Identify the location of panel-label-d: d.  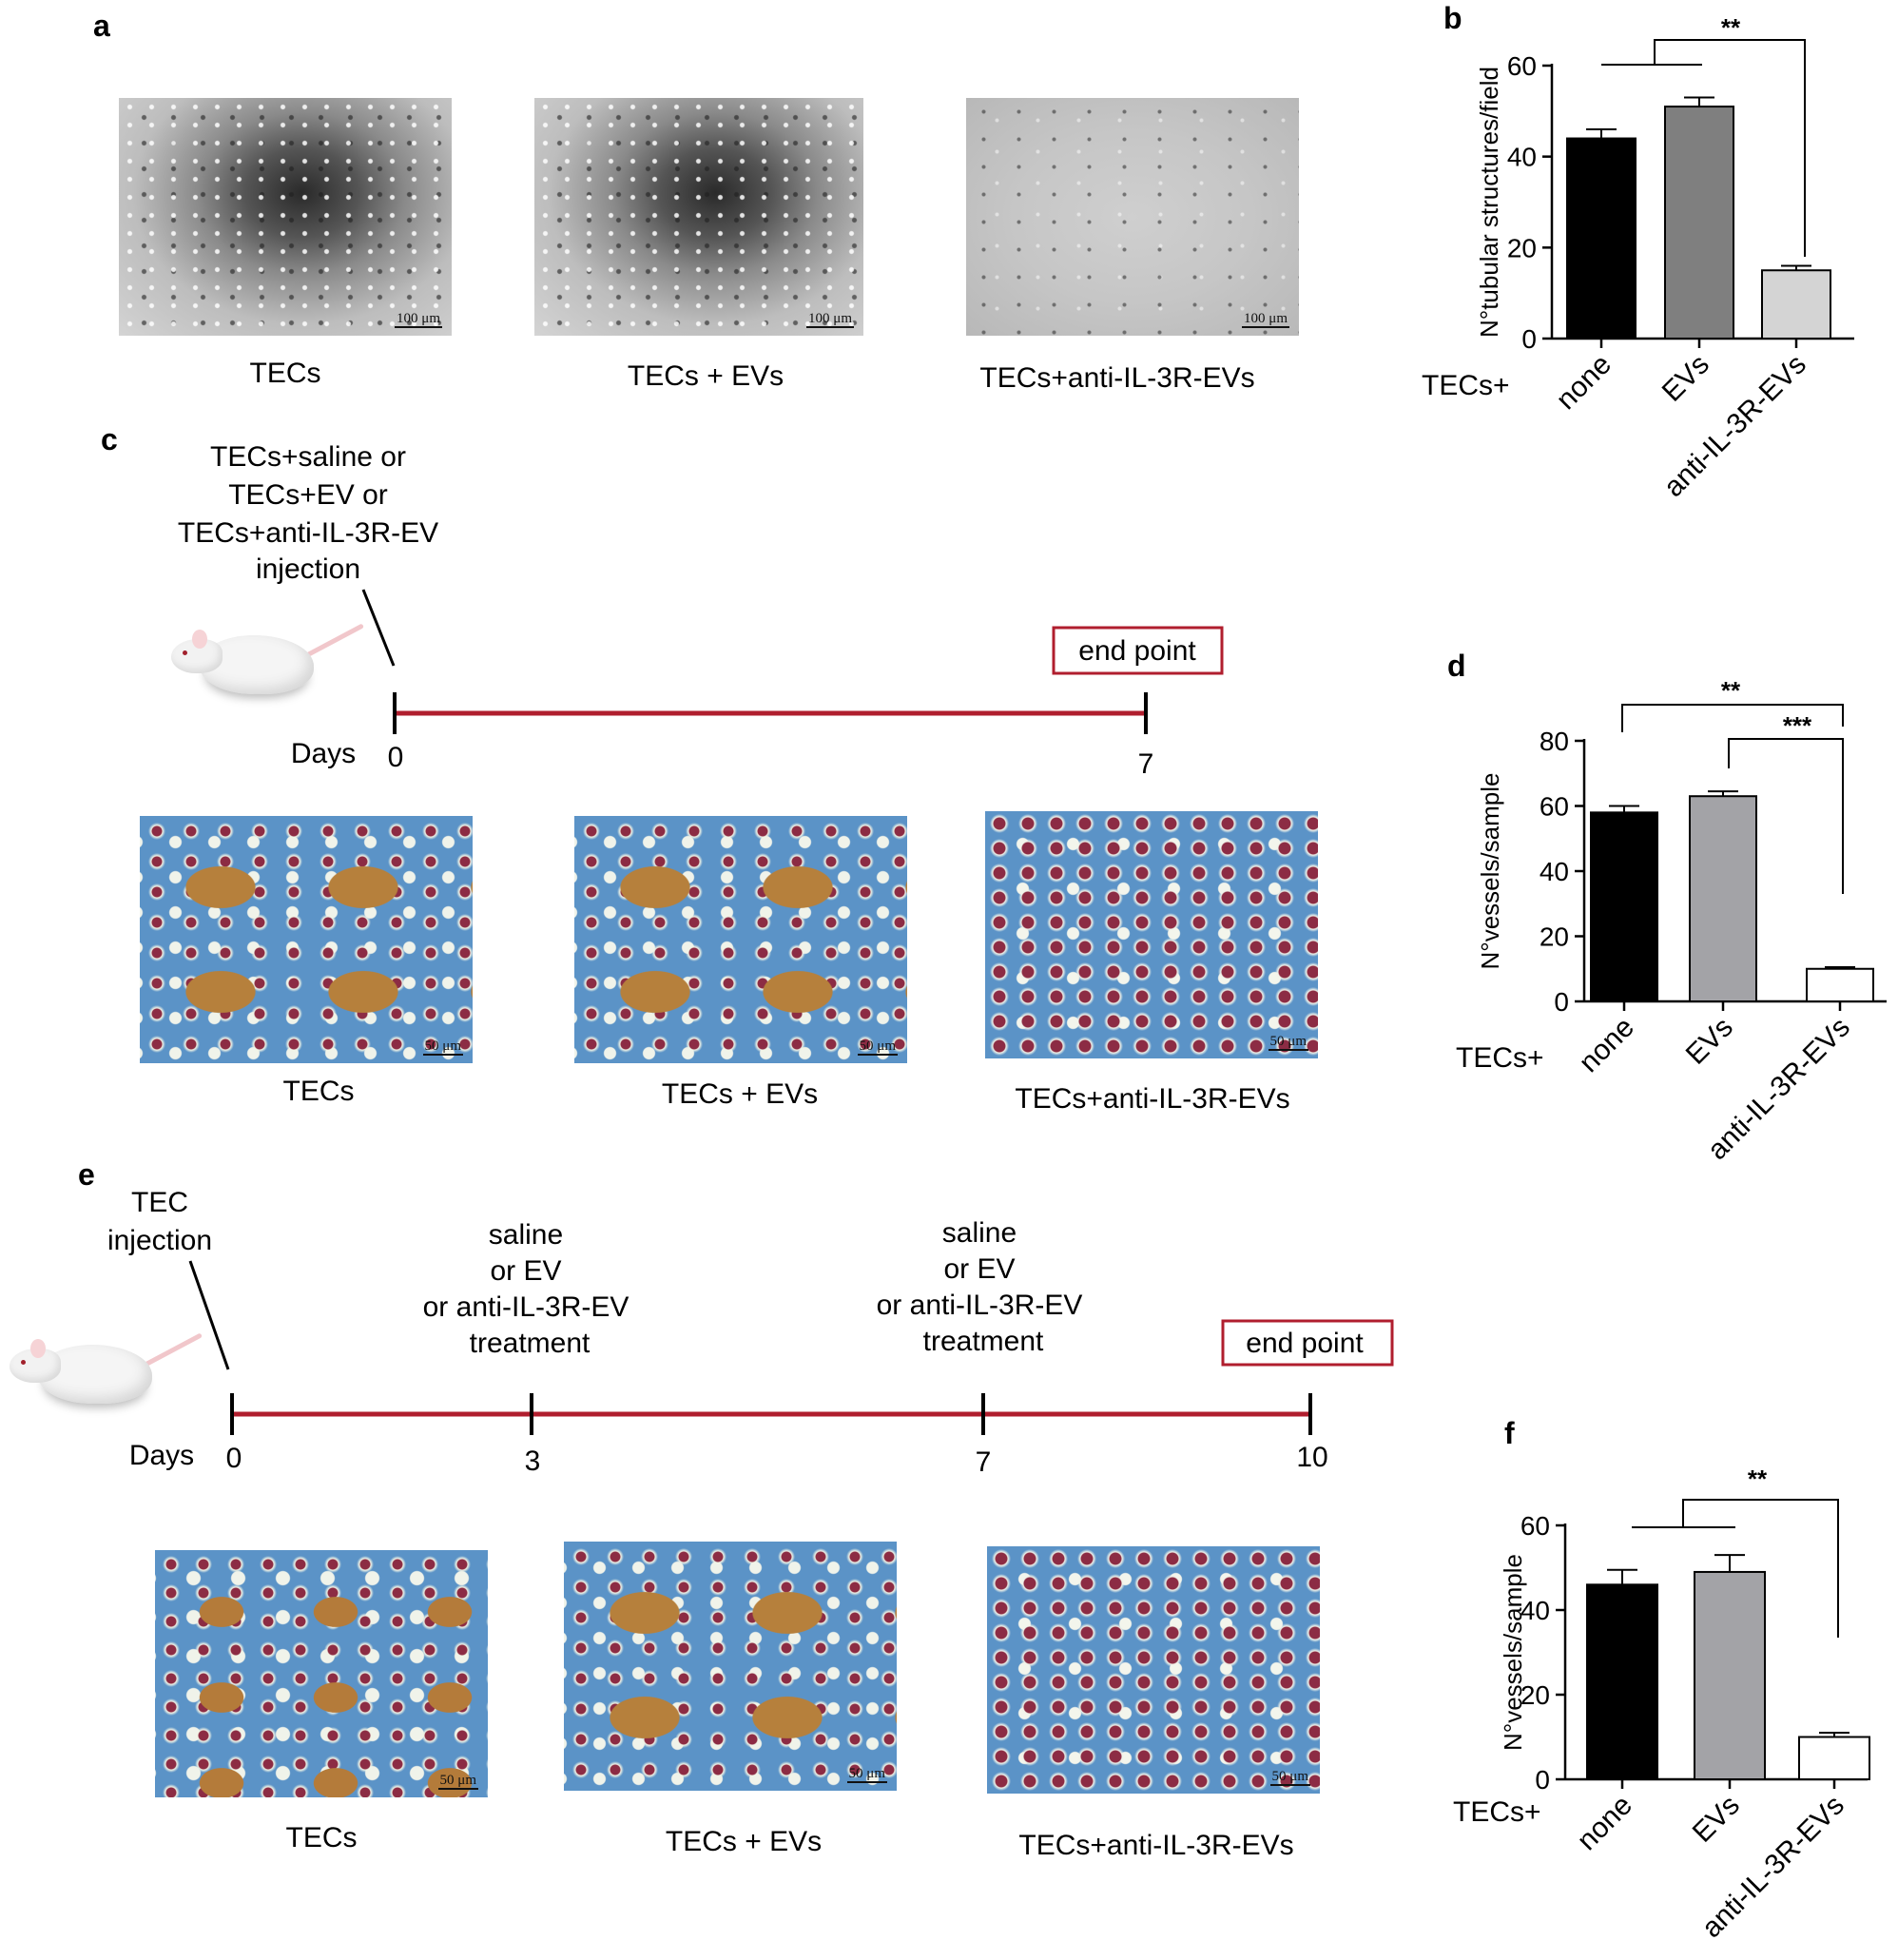
(1456, 666).